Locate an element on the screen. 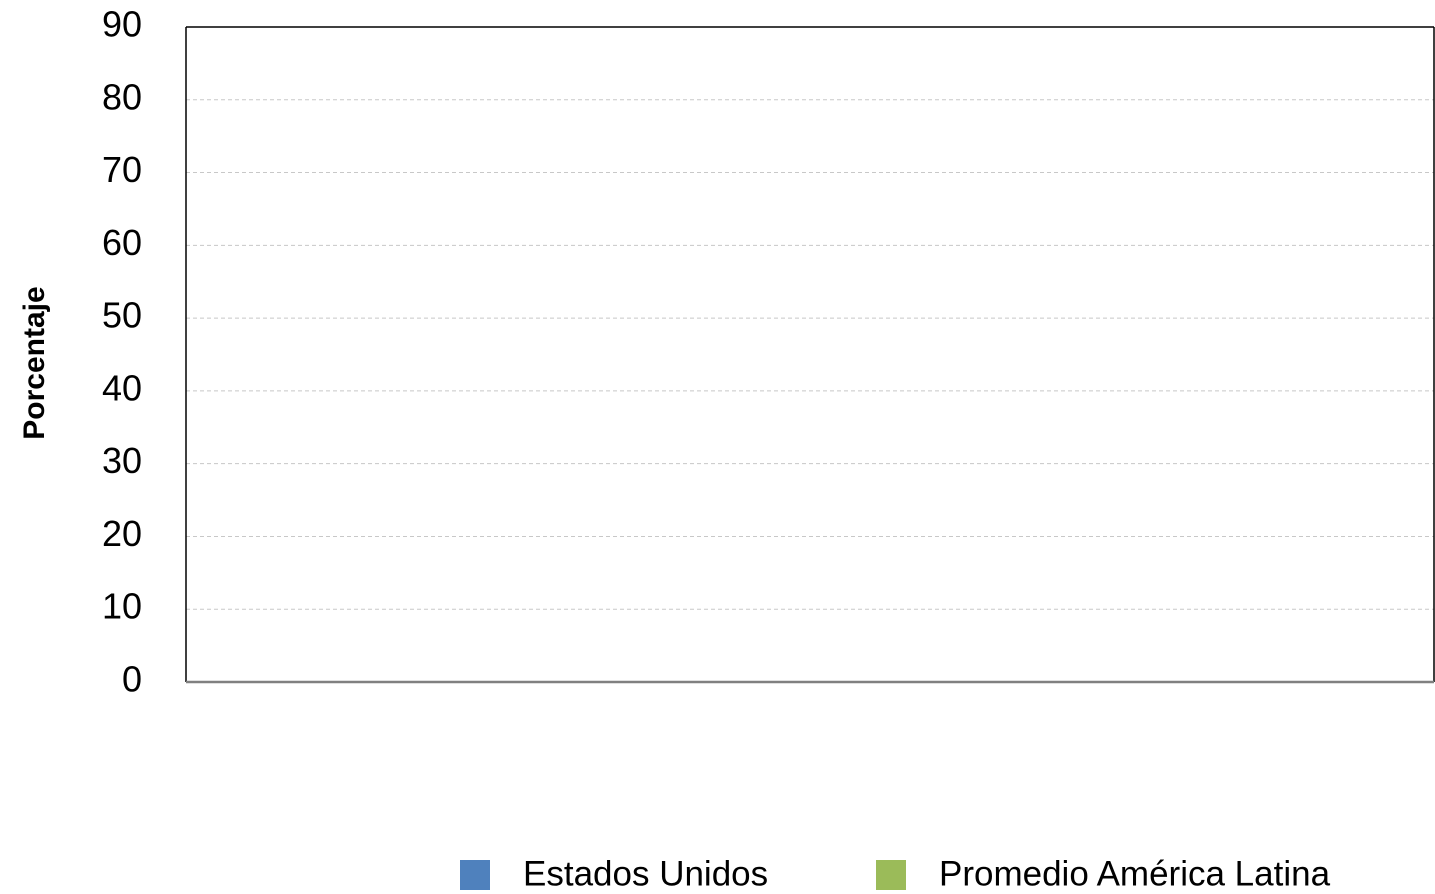  y-tick-label: 10 is located at coordinates (122, 606).